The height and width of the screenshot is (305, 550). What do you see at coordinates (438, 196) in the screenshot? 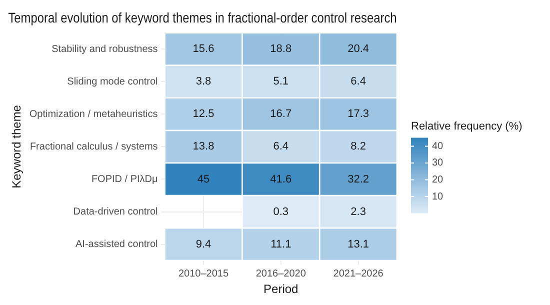
I see `color-bar-label: 10` at bounding box center [438, 196].